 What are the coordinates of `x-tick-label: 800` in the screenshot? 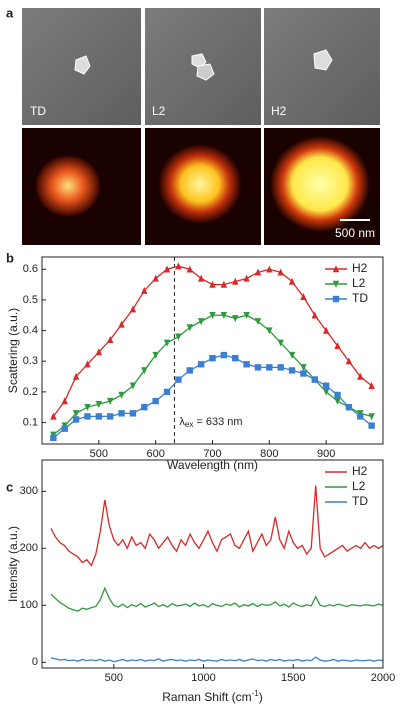 It's located at (269, 454).